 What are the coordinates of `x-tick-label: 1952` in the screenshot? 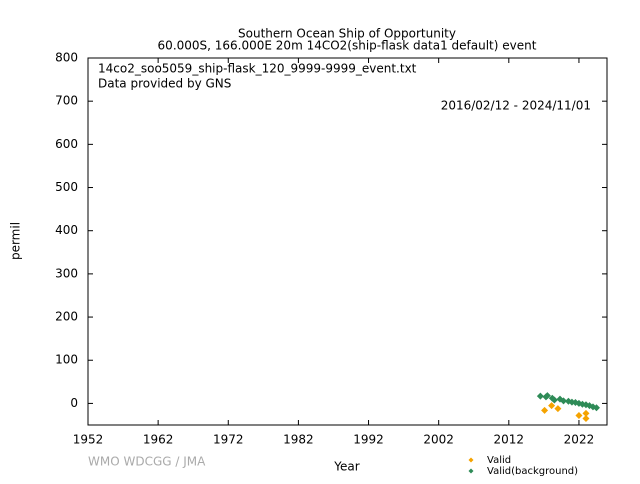 It's located at (88, 440).